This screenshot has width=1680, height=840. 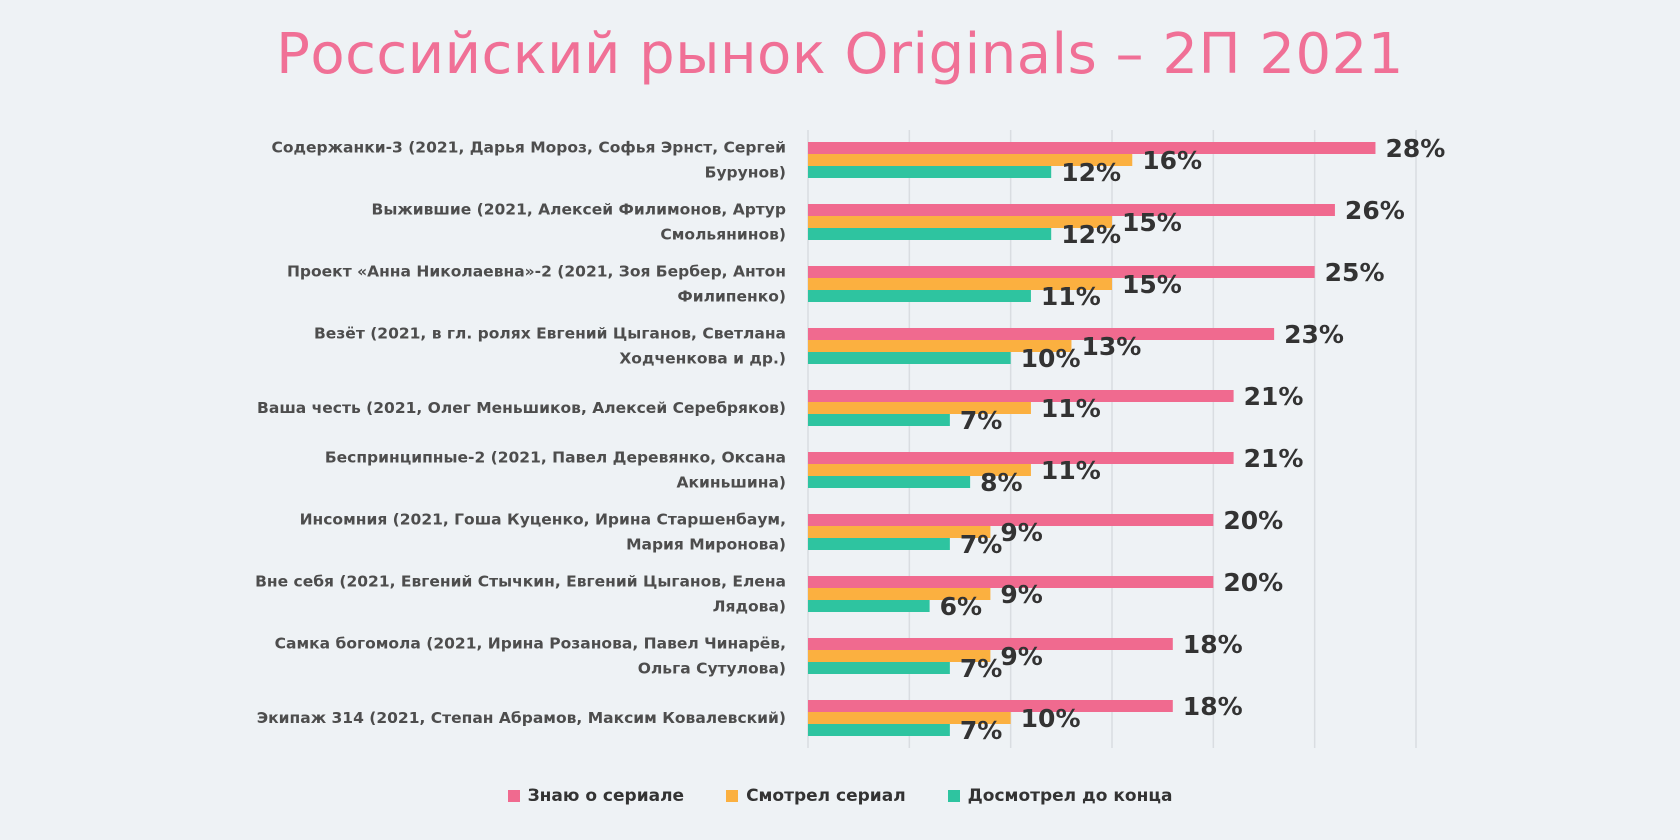 I want to click on category-label: Смольянинов), so click(x=723, y=235).